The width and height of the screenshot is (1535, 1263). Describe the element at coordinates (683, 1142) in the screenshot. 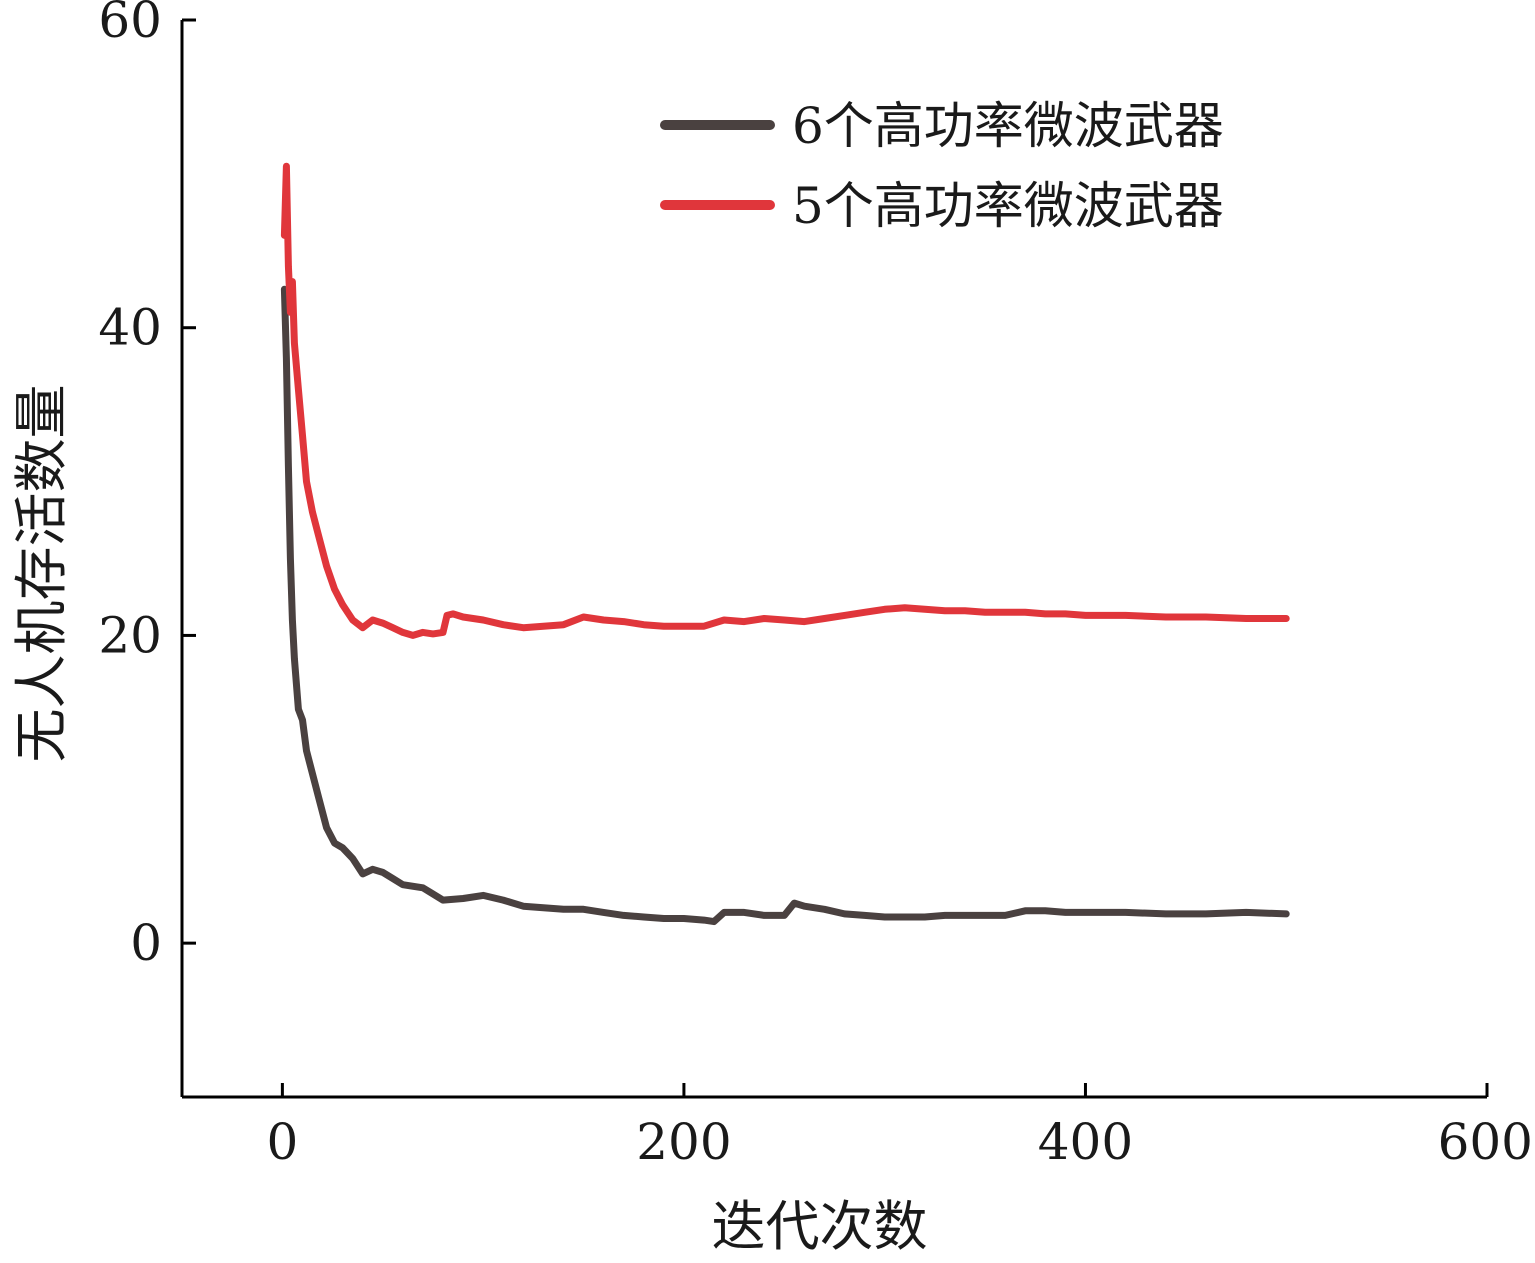

I see `x-tick-label: 200` at that location.